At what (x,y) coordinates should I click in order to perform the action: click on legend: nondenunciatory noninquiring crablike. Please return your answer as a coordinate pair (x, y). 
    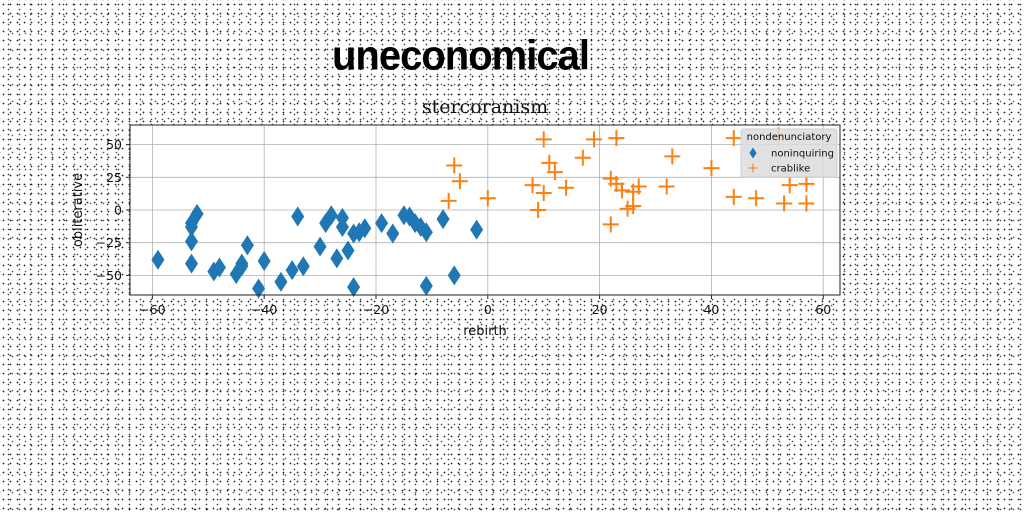
    Looking at the image, I should click on (789, 153).